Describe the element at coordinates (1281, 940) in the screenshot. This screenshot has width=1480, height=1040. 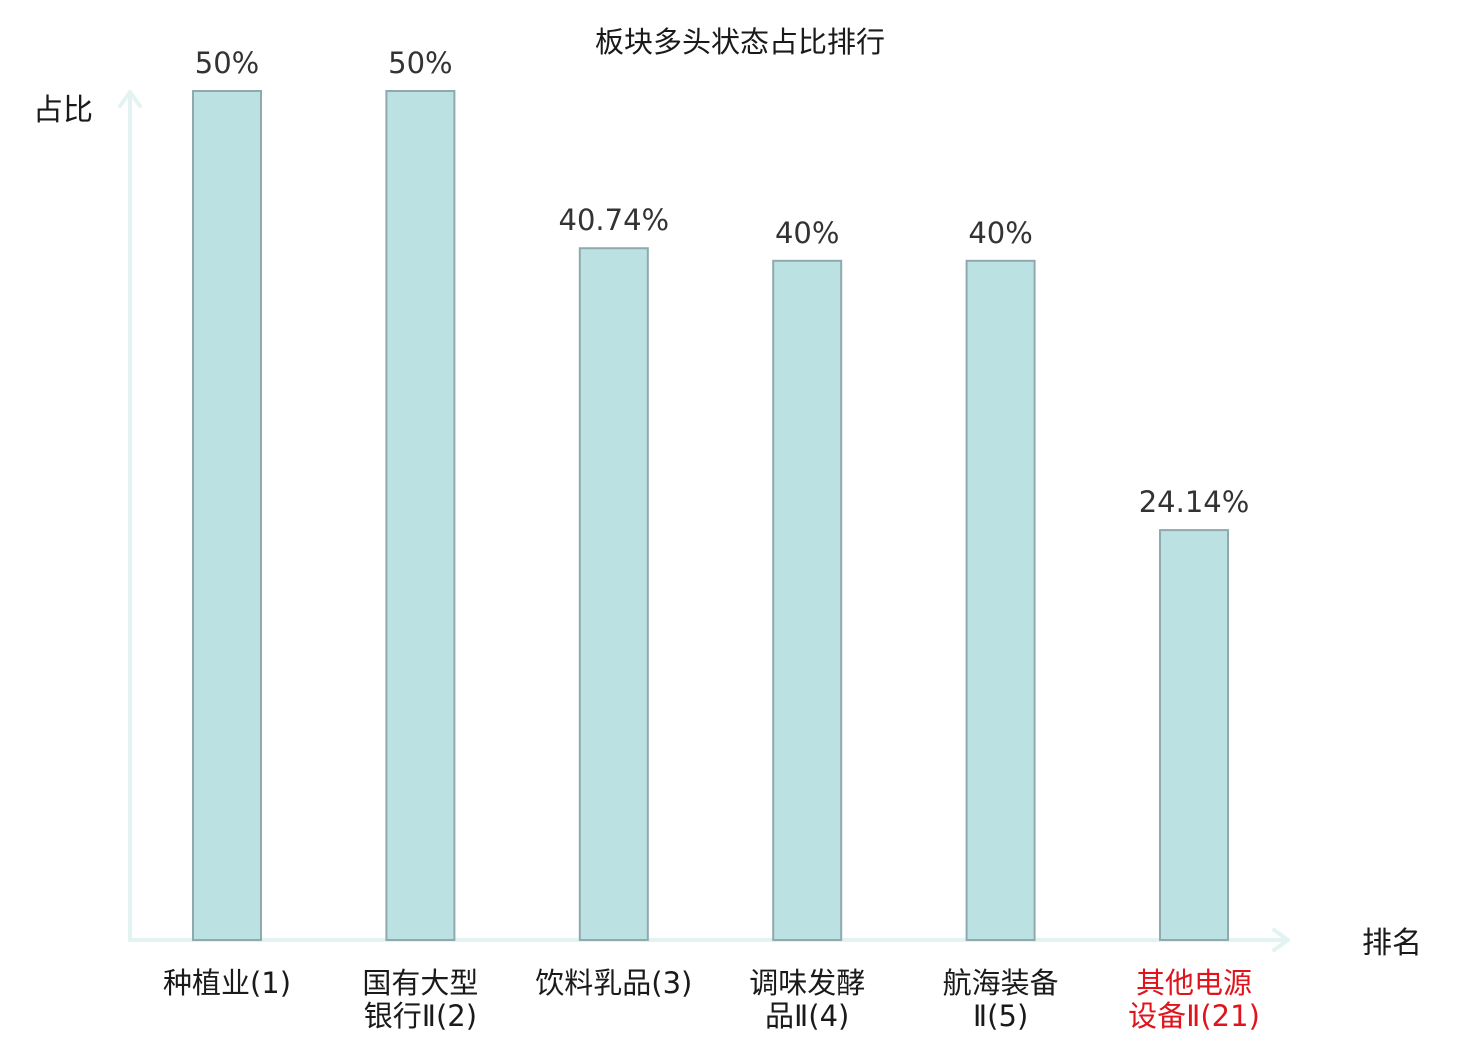
I see `x-axis-arrow` at that location.